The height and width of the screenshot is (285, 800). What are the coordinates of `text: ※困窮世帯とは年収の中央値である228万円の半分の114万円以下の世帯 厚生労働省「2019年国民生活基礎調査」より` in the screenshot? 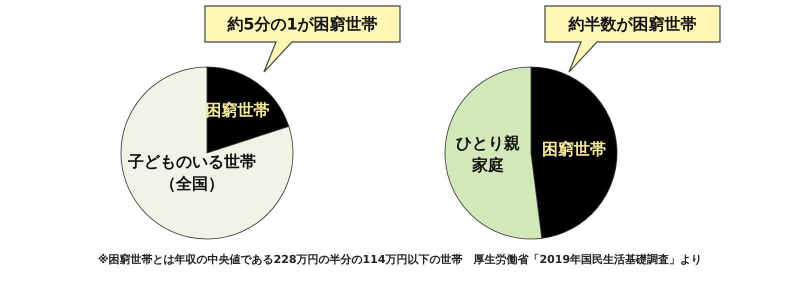 It's located at (400, 259).